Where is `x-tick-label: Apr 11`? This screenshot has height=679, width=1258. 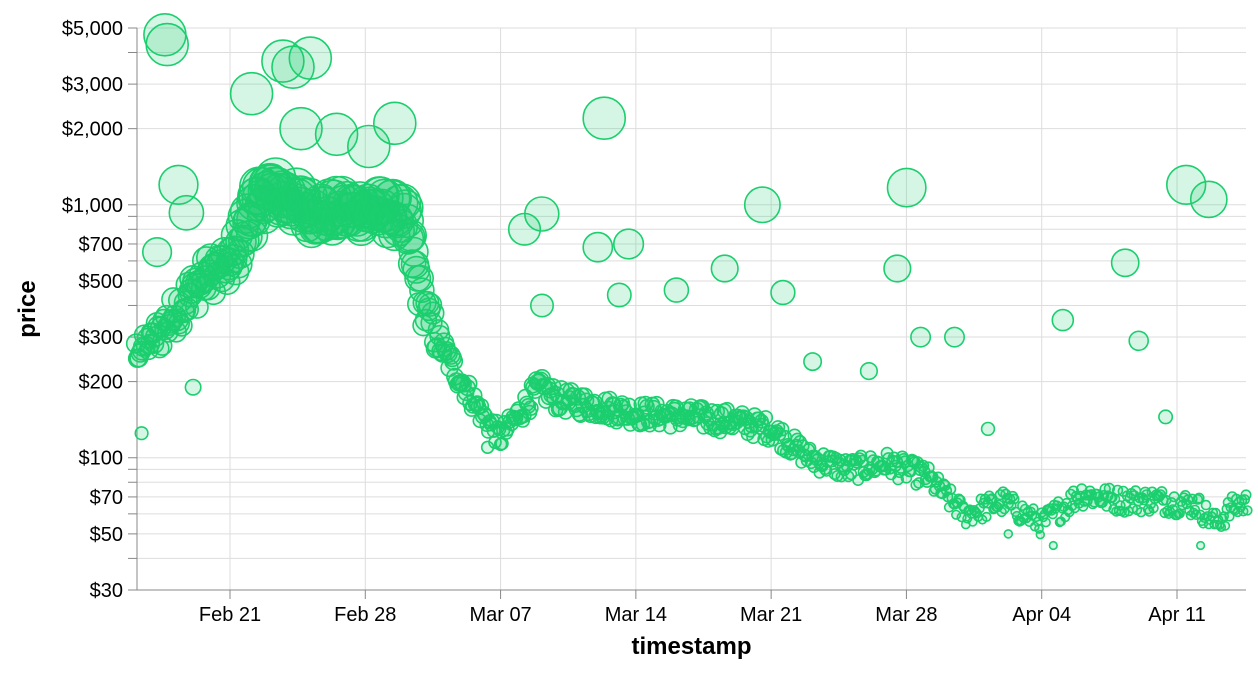
x-tick-label: Apr 11 is located at coordinates (1176, 615).